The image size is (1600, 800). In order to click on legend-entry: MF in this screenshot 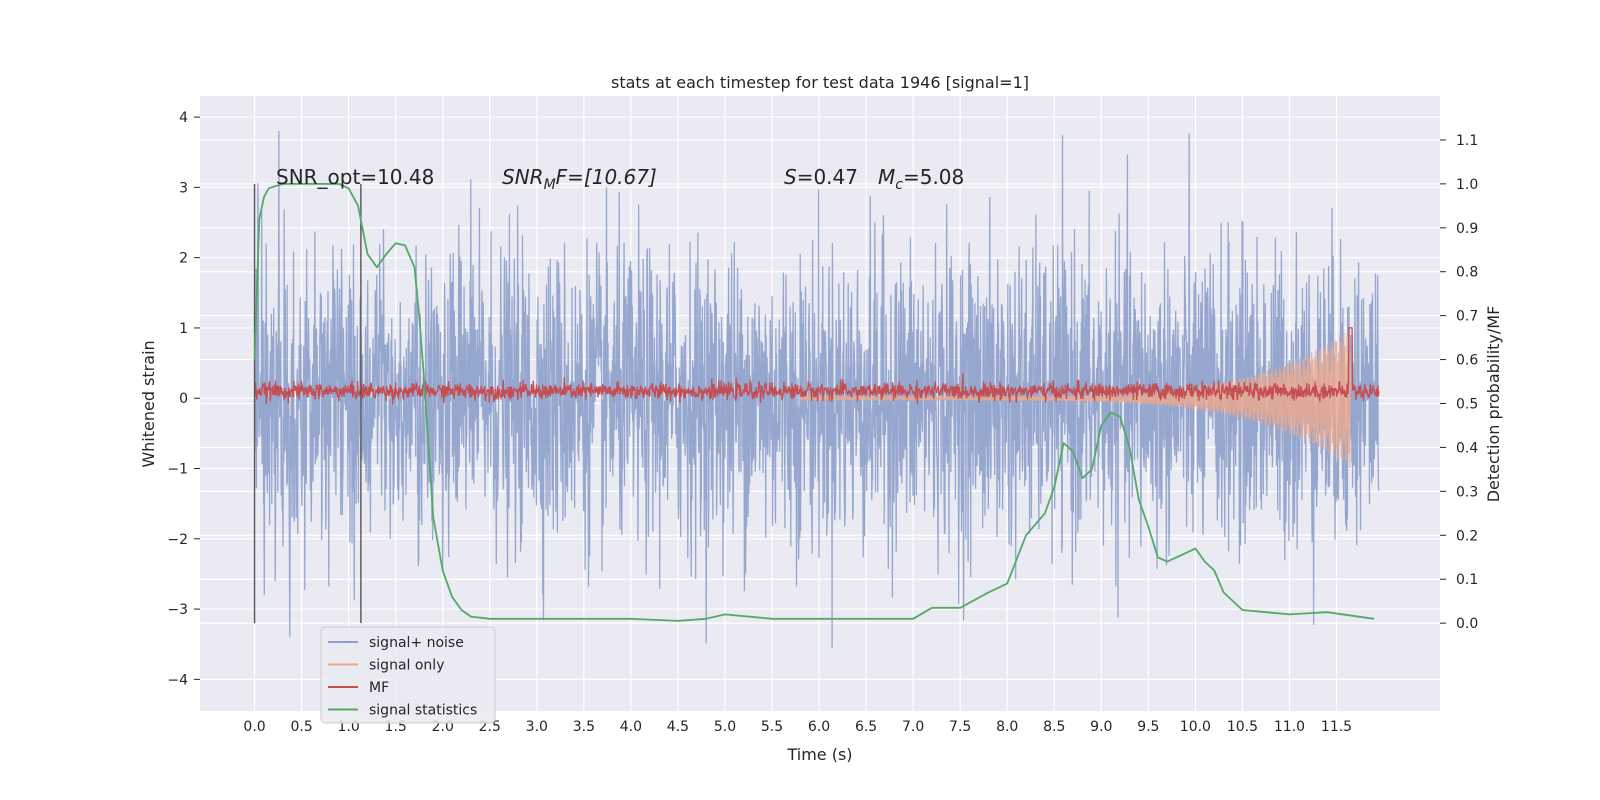, I will do `click(379, 688)`.